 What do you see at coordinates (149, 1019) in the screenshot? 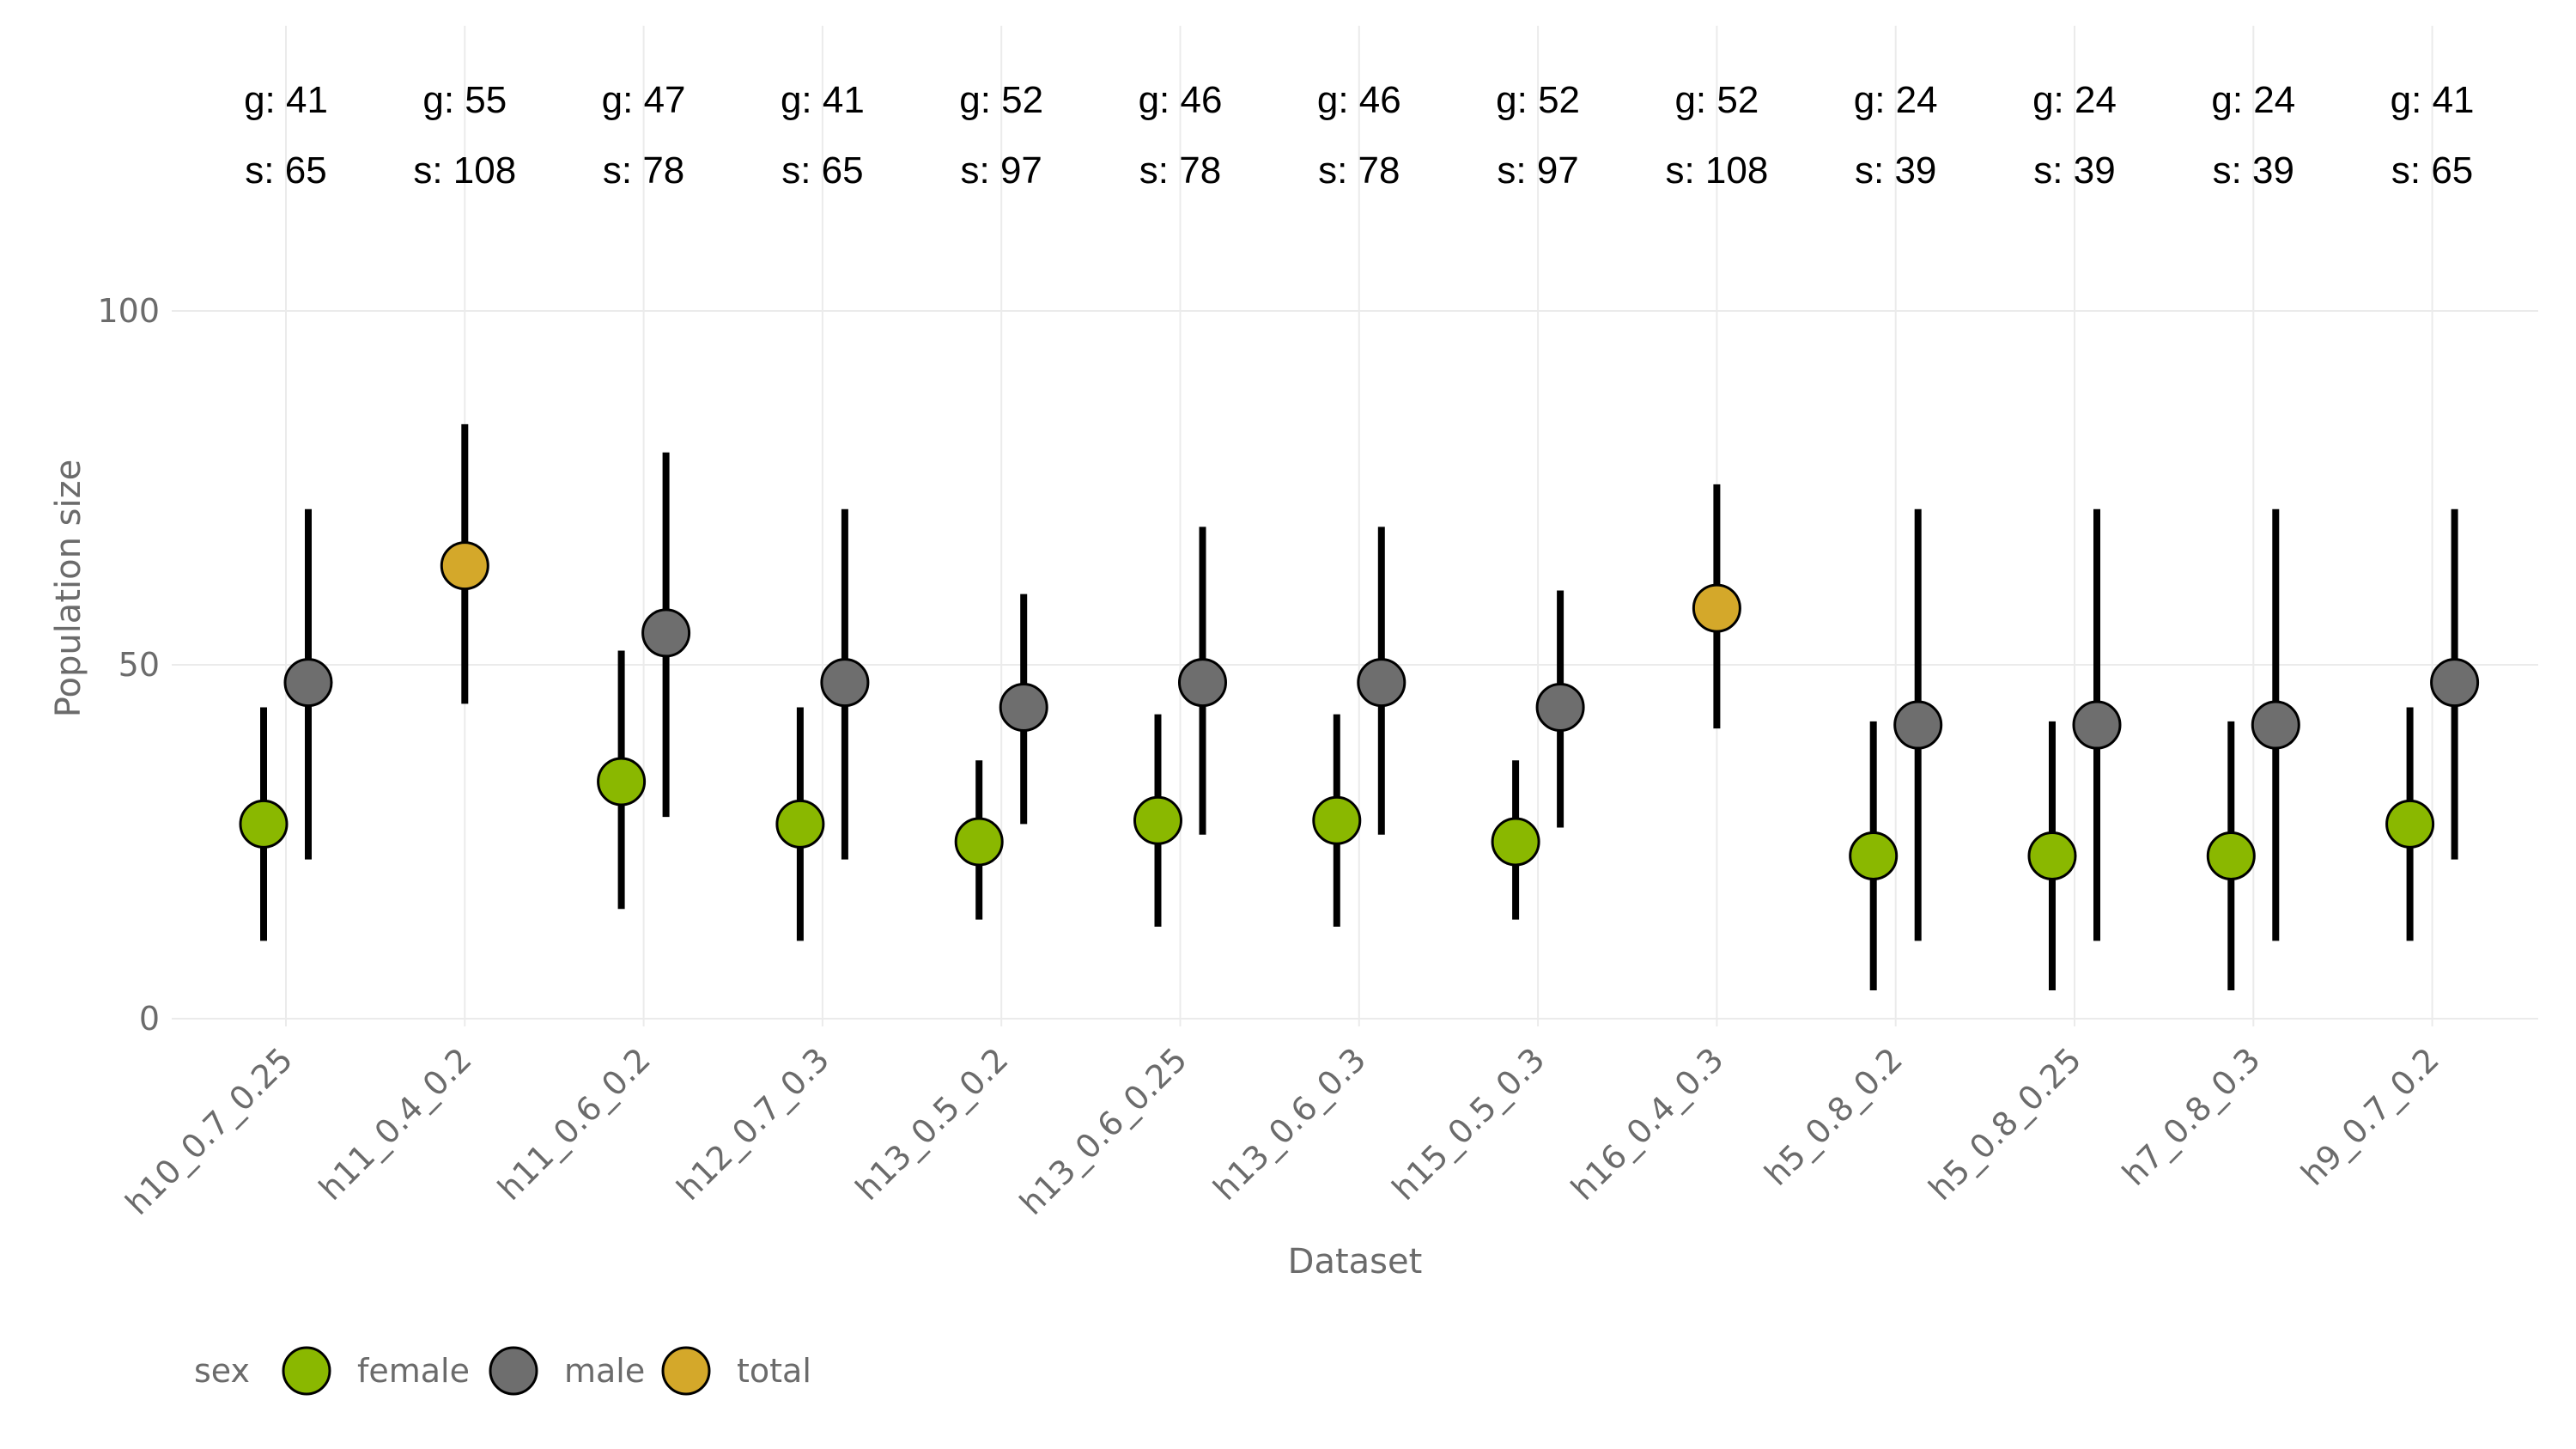
I see `y-tick-label: 0` at bounding box center [149, 1019].